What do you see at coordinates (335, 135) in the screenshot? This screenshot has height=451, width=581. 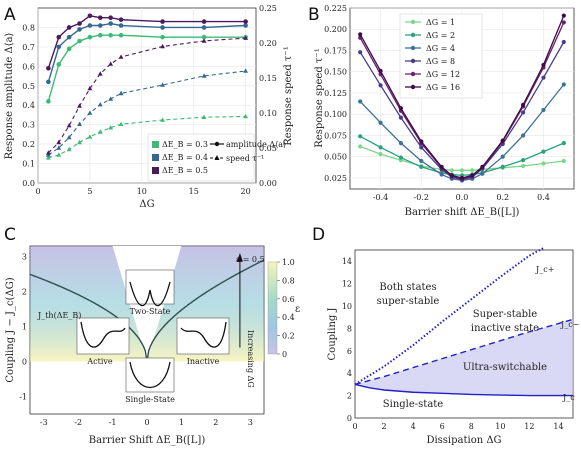 I see `panel-b-ytick: 0.075` at bounding box center [335, 135].